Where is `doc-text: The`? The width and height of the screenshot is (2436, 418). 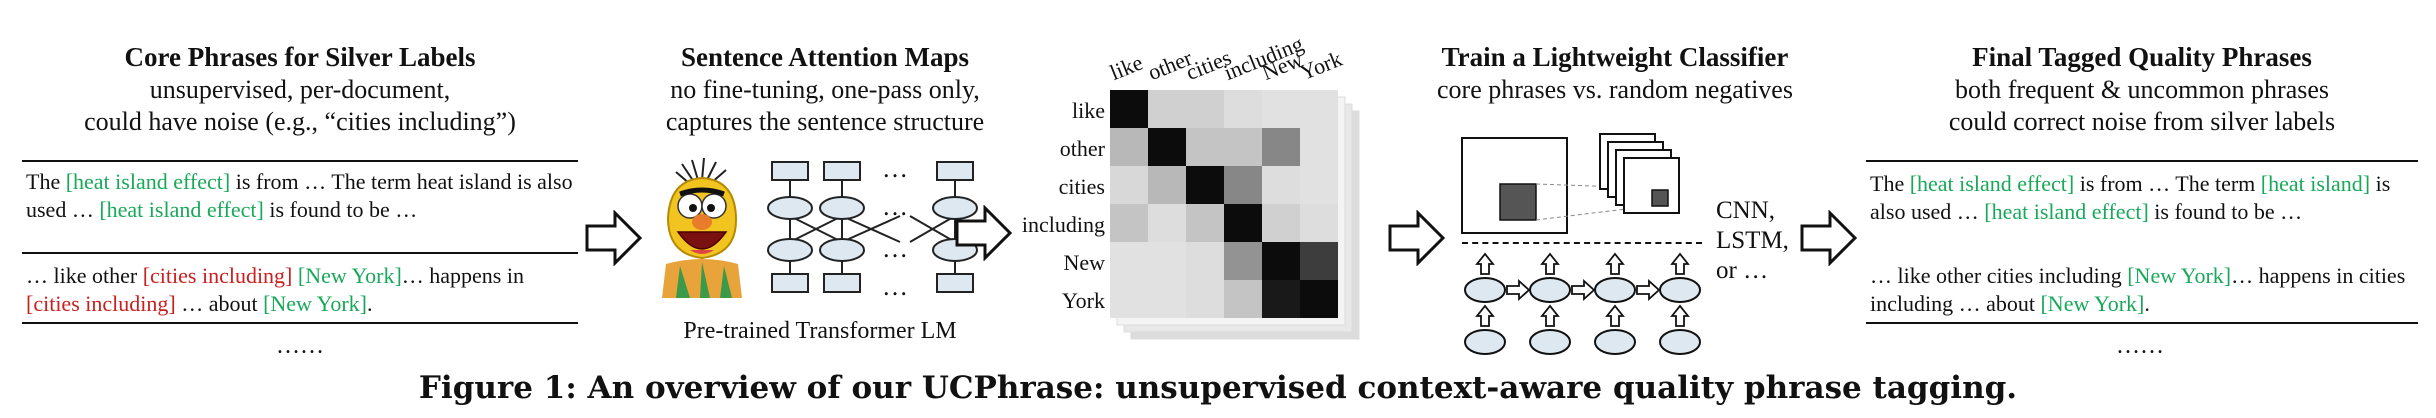
doc-text: The is located at coordinates (1890, 183).